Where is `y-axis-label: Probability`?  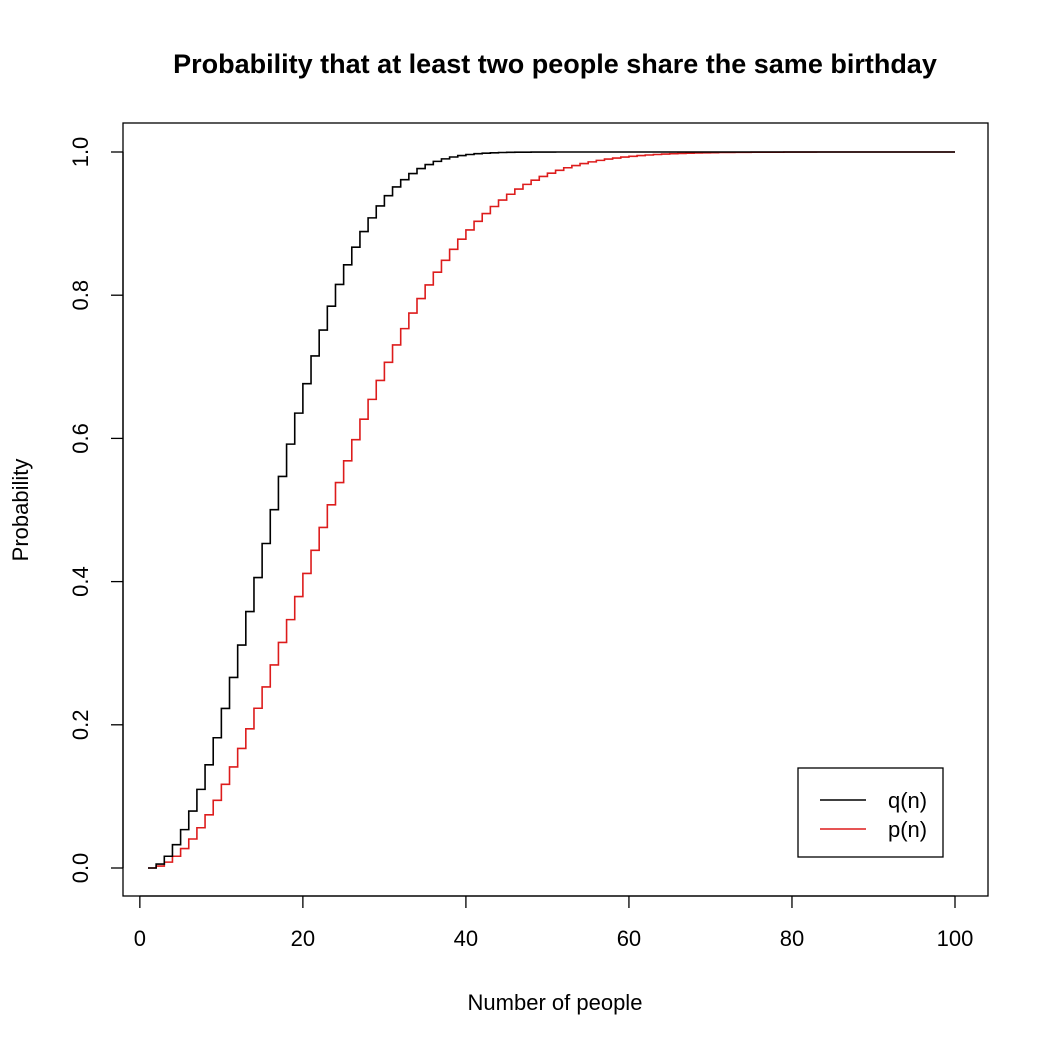 y-axis-label: Probability is located at coordinates (20, 510).